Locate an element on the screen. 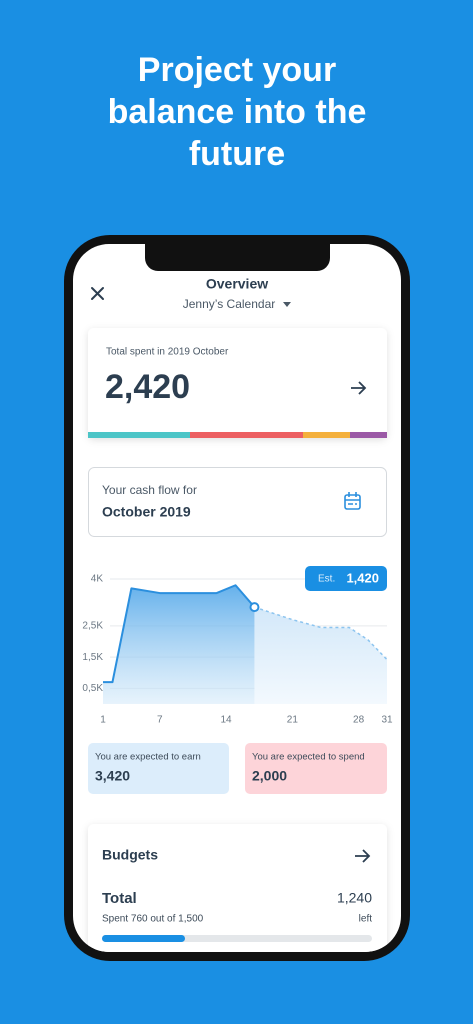 The image size is (473, 1024). close-button is located at coordinates (97, 293).